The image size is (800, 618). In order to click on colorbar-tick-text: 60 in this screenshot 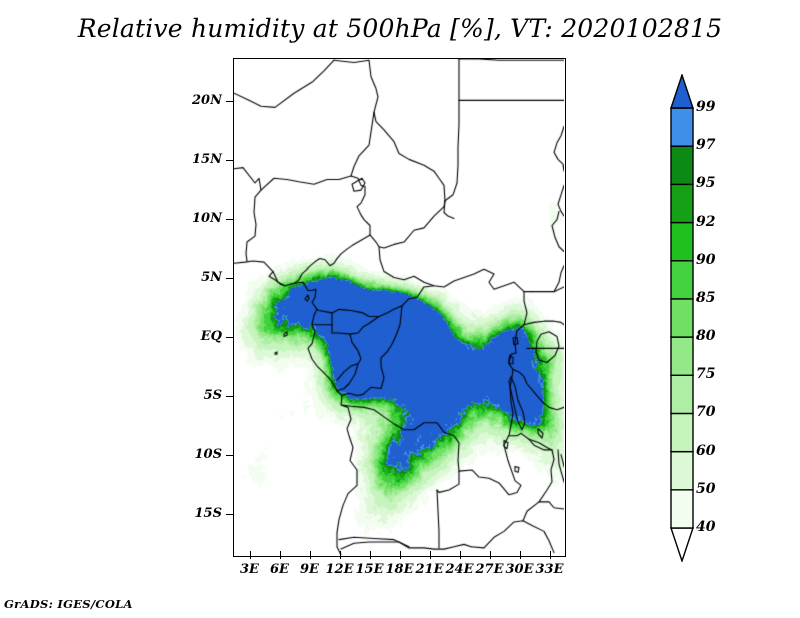, I will do `click(706, 450)`.